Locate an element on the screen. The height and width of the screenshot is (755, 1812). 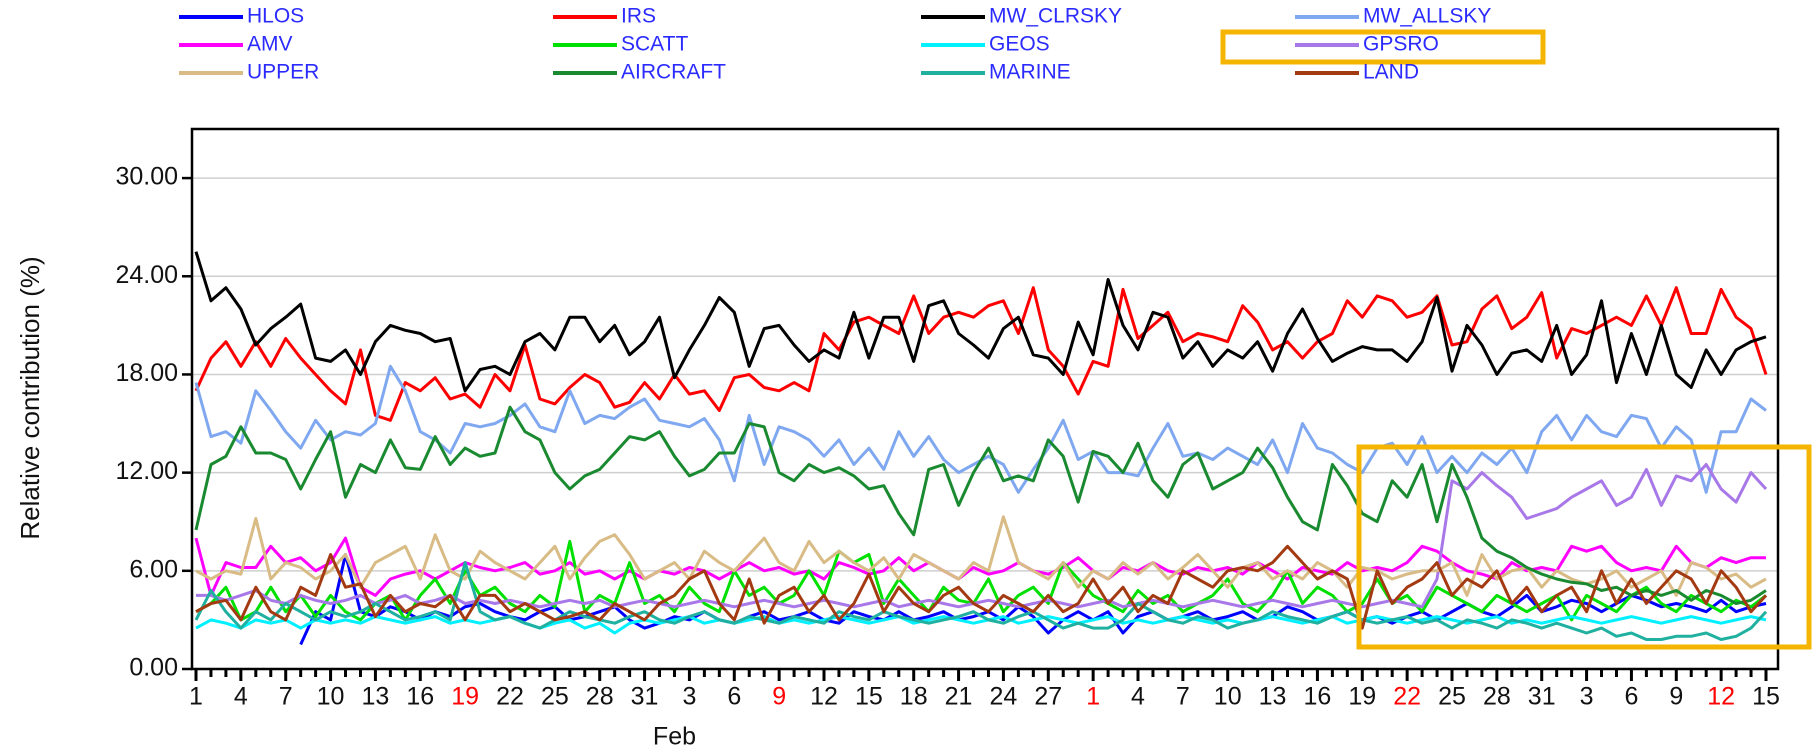
legend-label: MW_ALLSKY is located at coordinates (1427, 16).